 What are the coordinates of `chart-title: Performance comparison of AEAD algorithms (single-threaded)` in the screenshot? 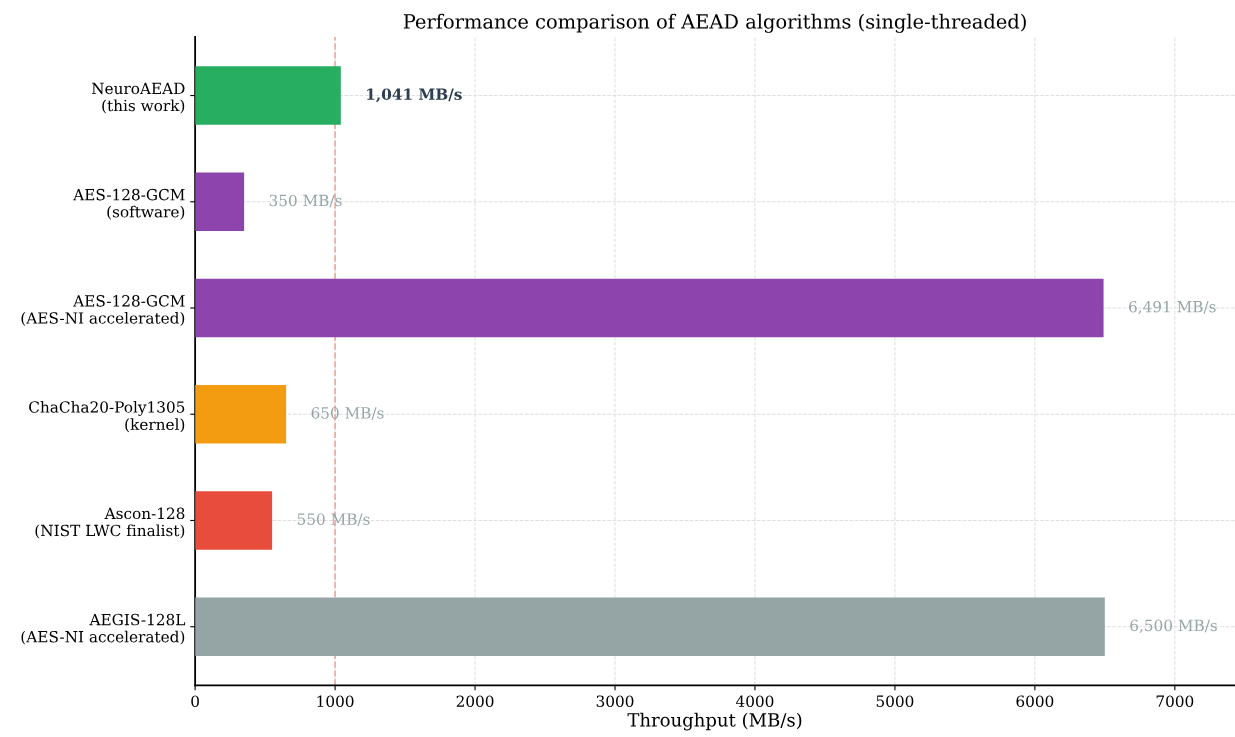 It's located at (714, 23).